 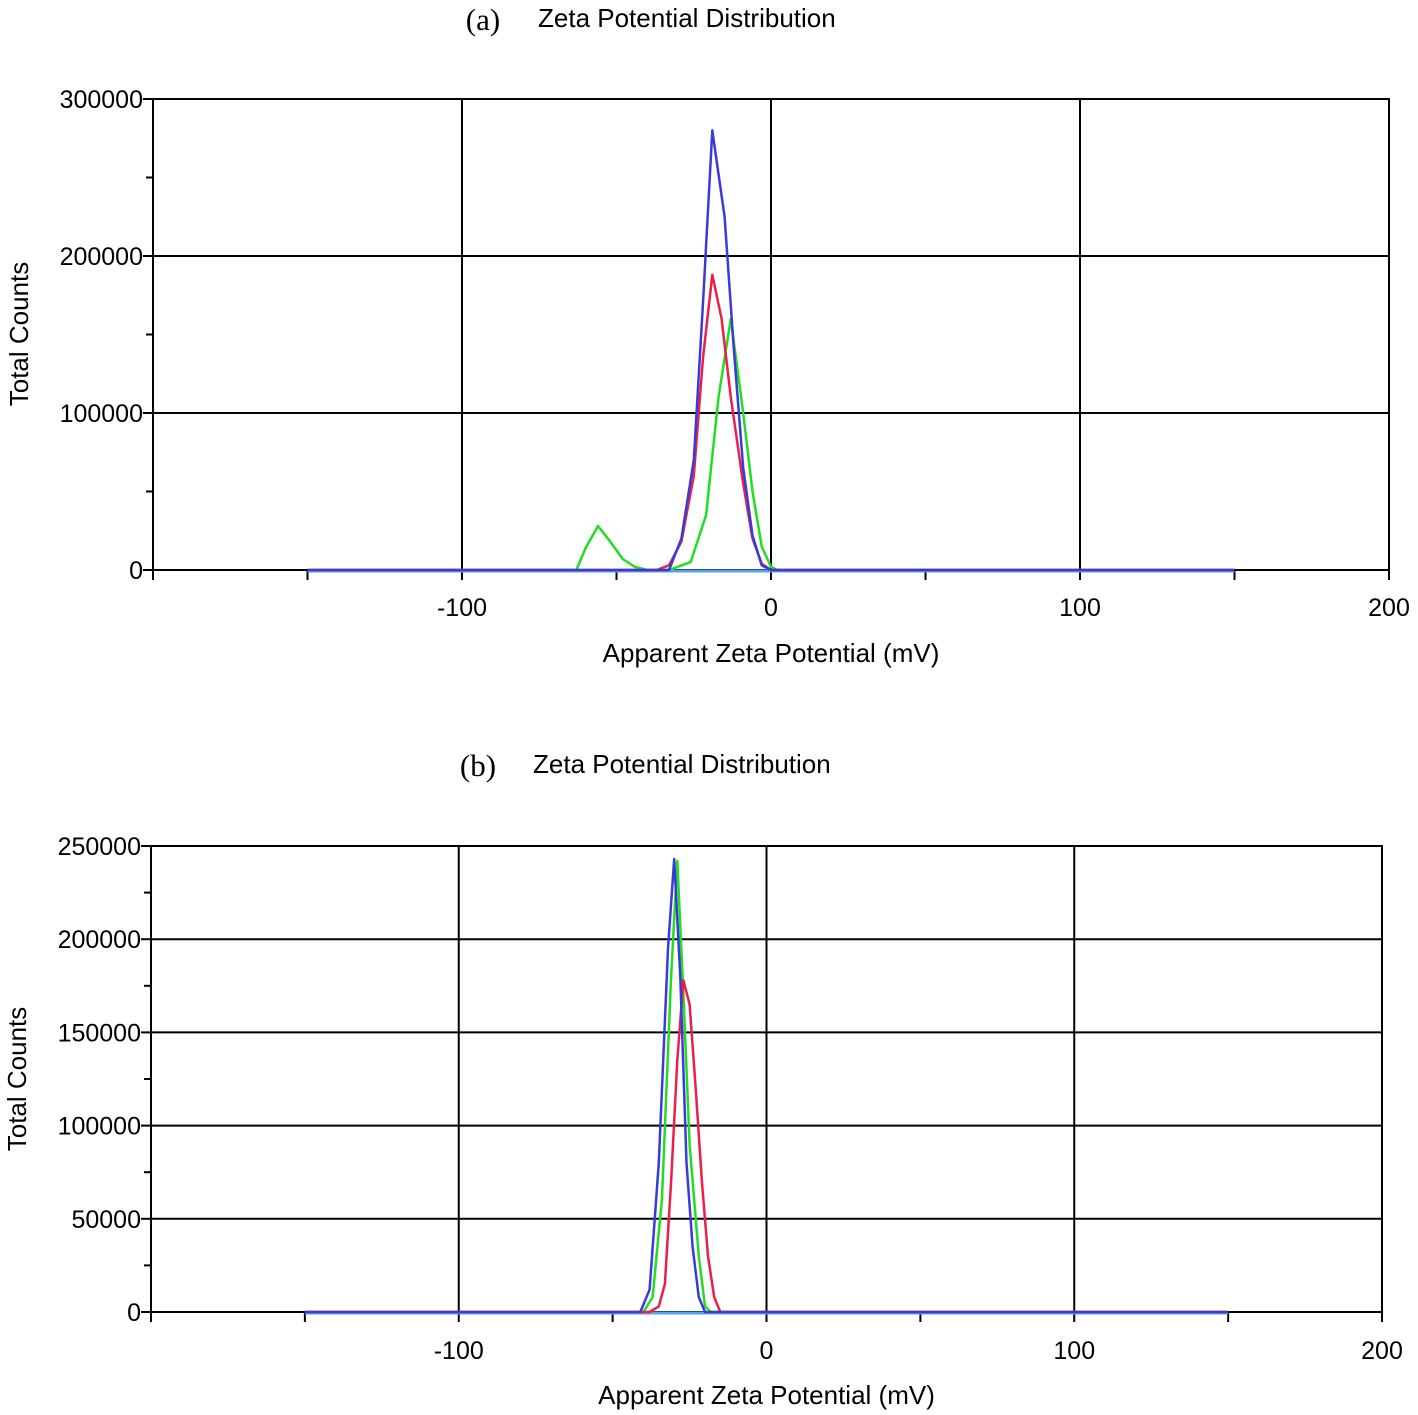 I want to click on y-tick-label: 250000, so click(x=99, y=847).